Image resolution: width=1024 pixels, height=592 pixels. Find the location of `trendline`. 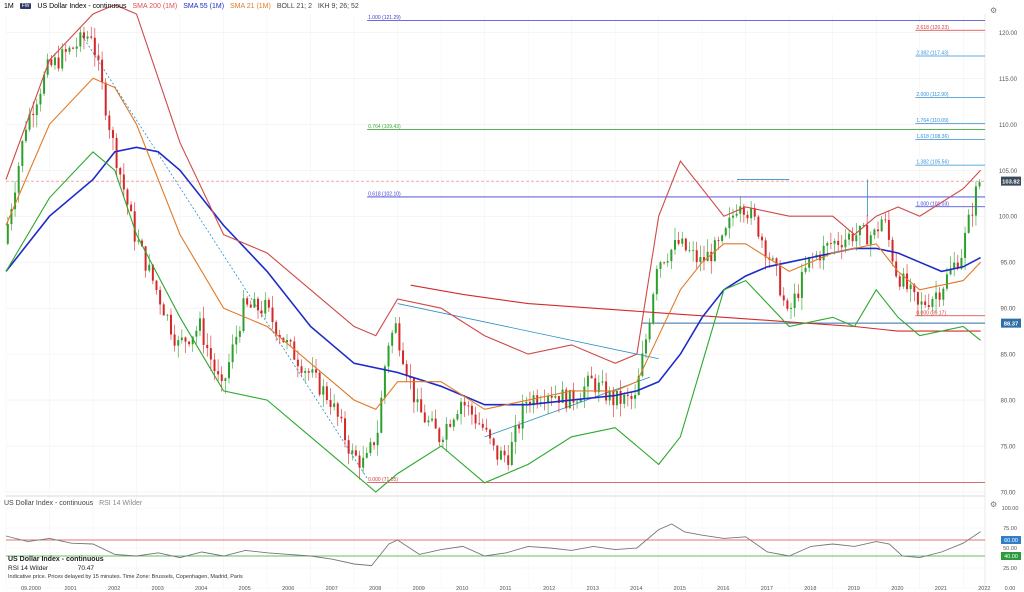

trendline is located at coordinates (567, 407).